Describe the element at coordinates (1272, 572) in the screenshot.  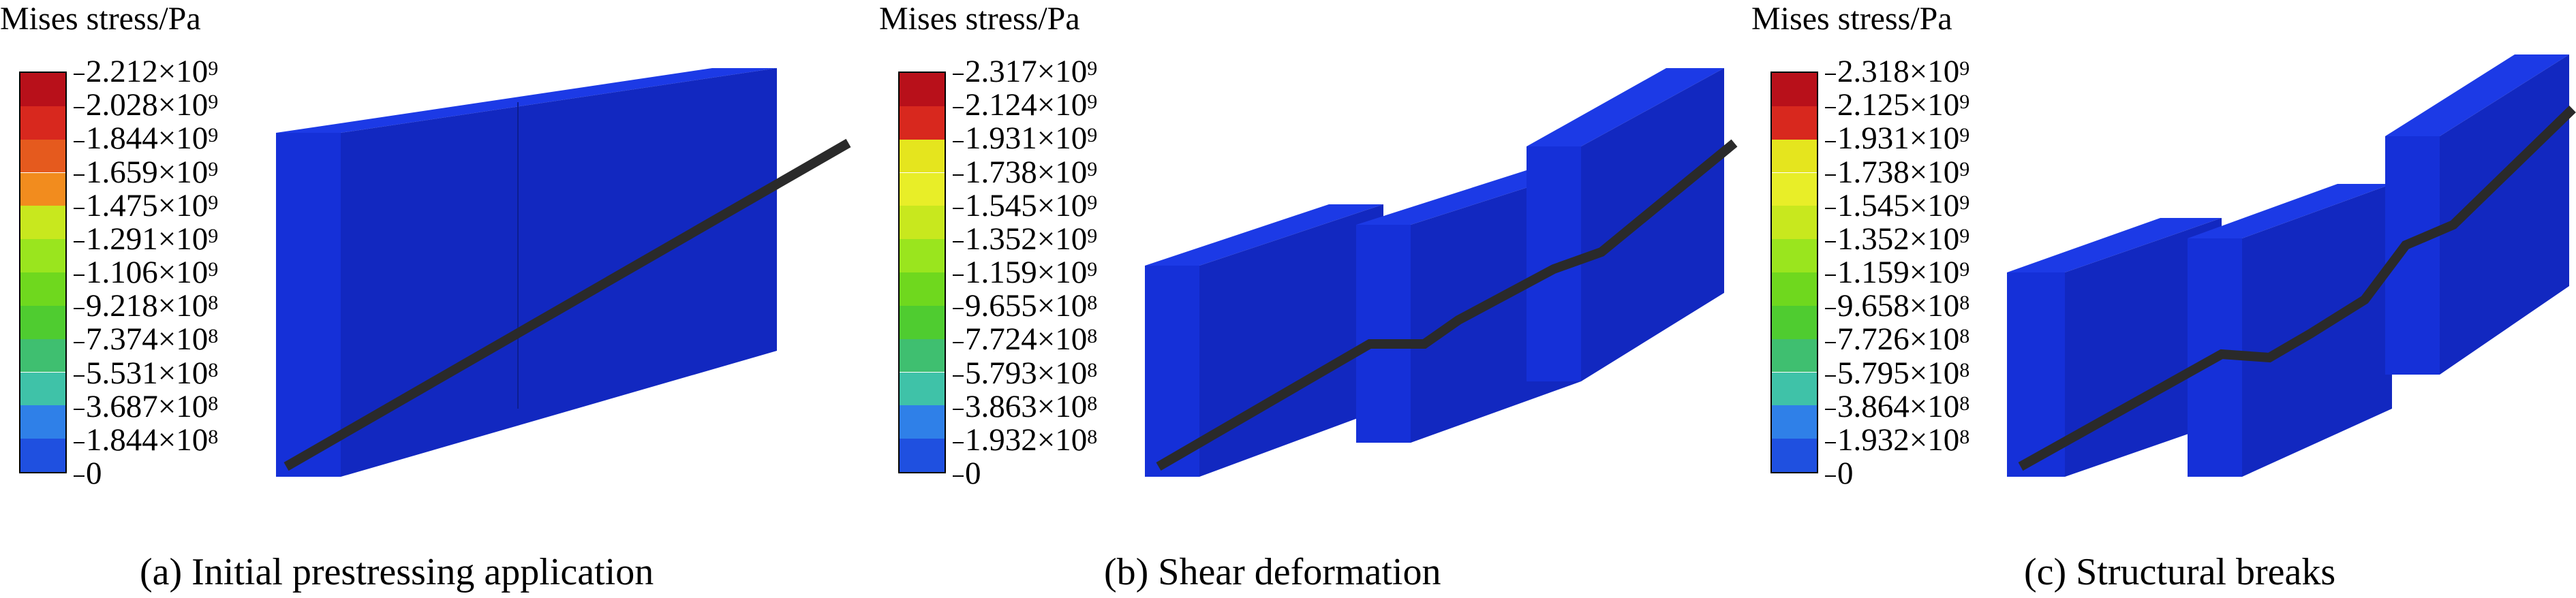
I see `caption: (b) Shear deformation` at that location.